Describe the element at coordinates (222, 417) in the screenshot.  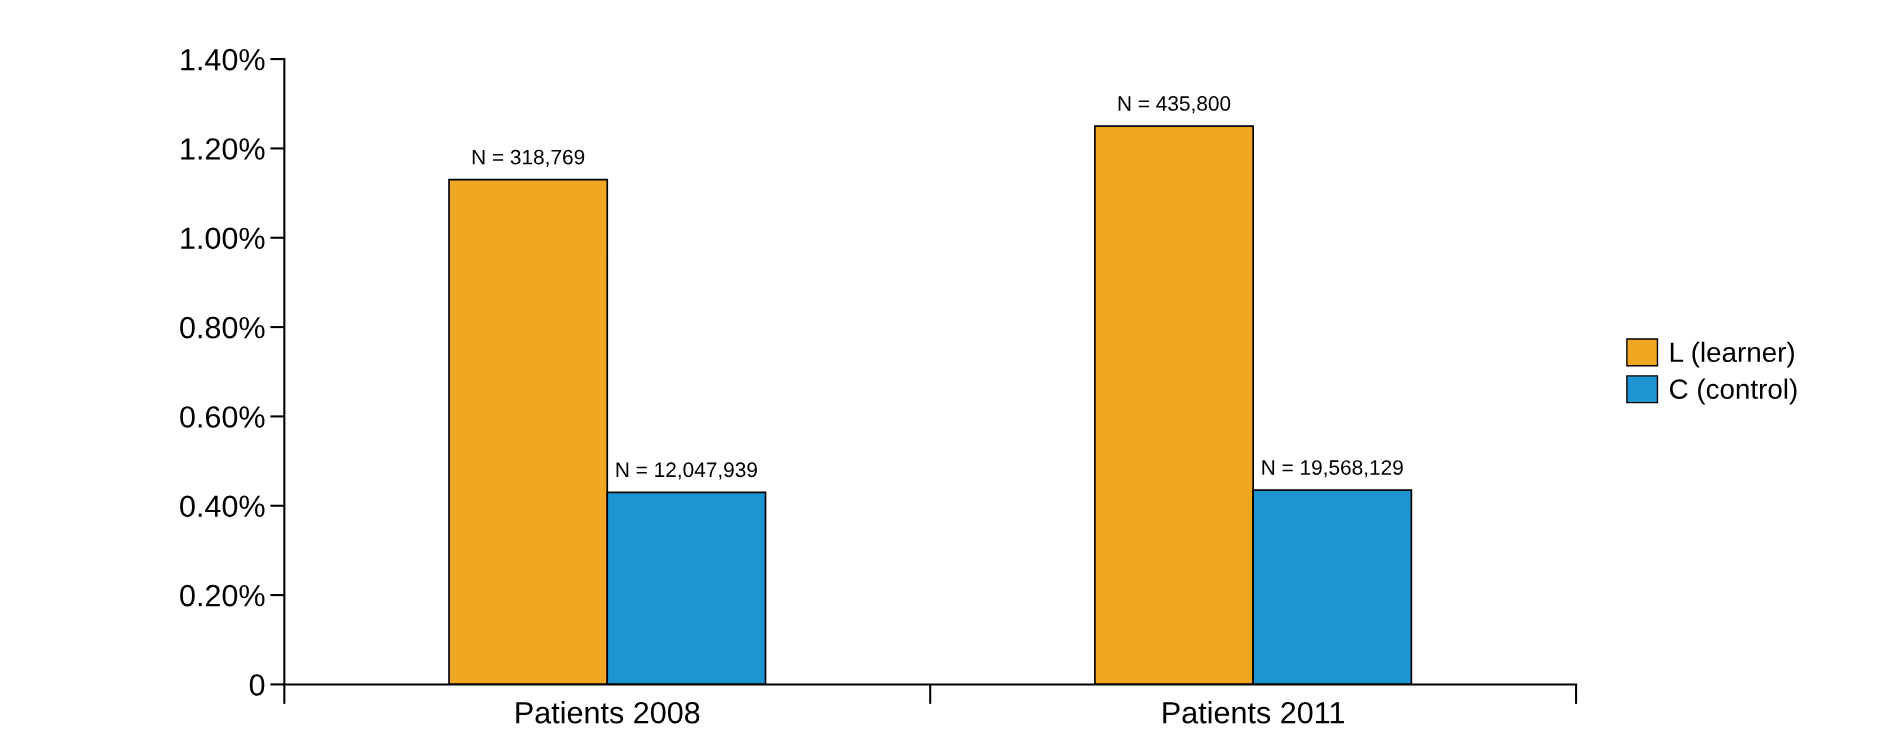
I see `y-tick-label: 0.60%` at that location.